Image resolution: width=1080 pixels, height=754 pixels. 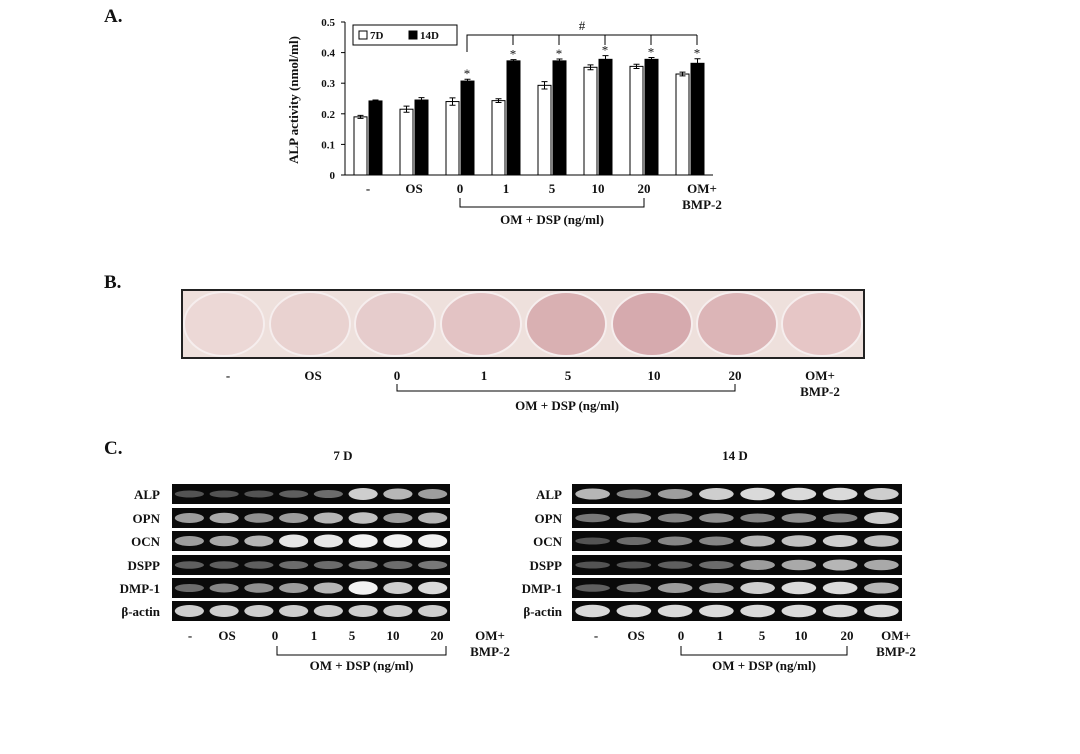 What do you see at coordinates (293, 100) in the screenshot?
I see `y-axis-label: ALP activity (nmol/ml)` at bounding box center [293, 100].